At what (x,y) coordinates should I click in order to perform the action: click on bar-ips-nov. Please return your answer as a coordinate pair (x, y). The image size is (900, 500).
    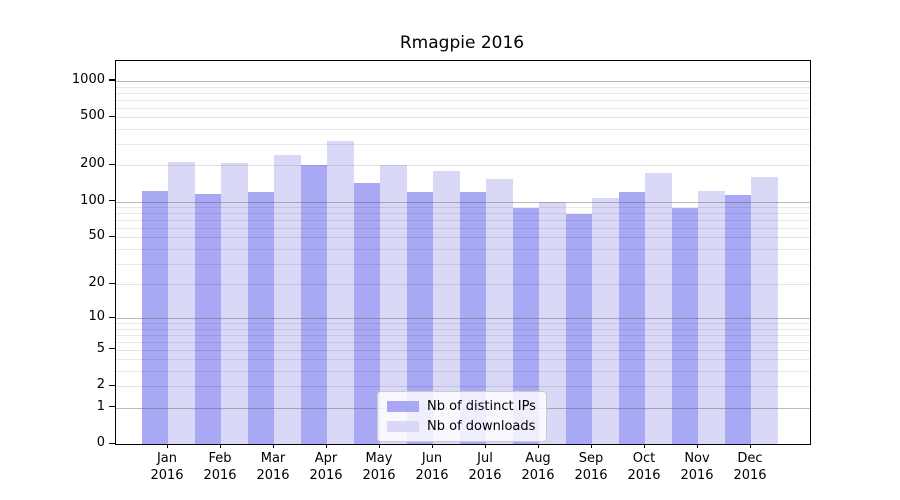
    Looking at the image, I should click on (684, 326).